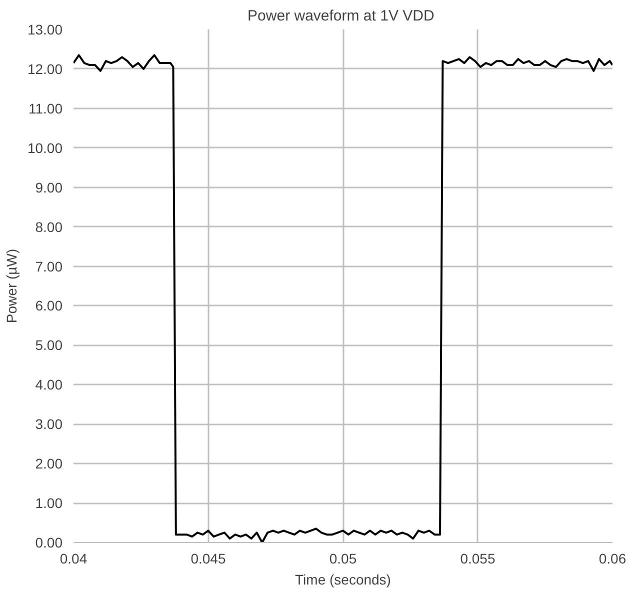 This screenshot has height=593, width=644. What do you see at coordinates (49, 345) in the screenshot?
I see `y-tick-label: 5.00` at bounding box center [49, 345].